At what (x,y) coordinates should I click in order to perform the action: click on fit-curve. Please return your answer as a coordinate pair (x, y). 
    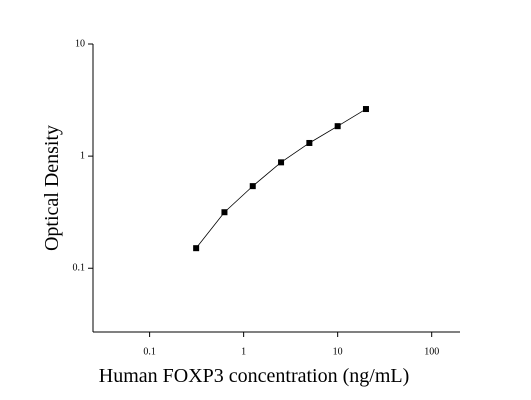
    Looking at the image, I should click on (281, 178).